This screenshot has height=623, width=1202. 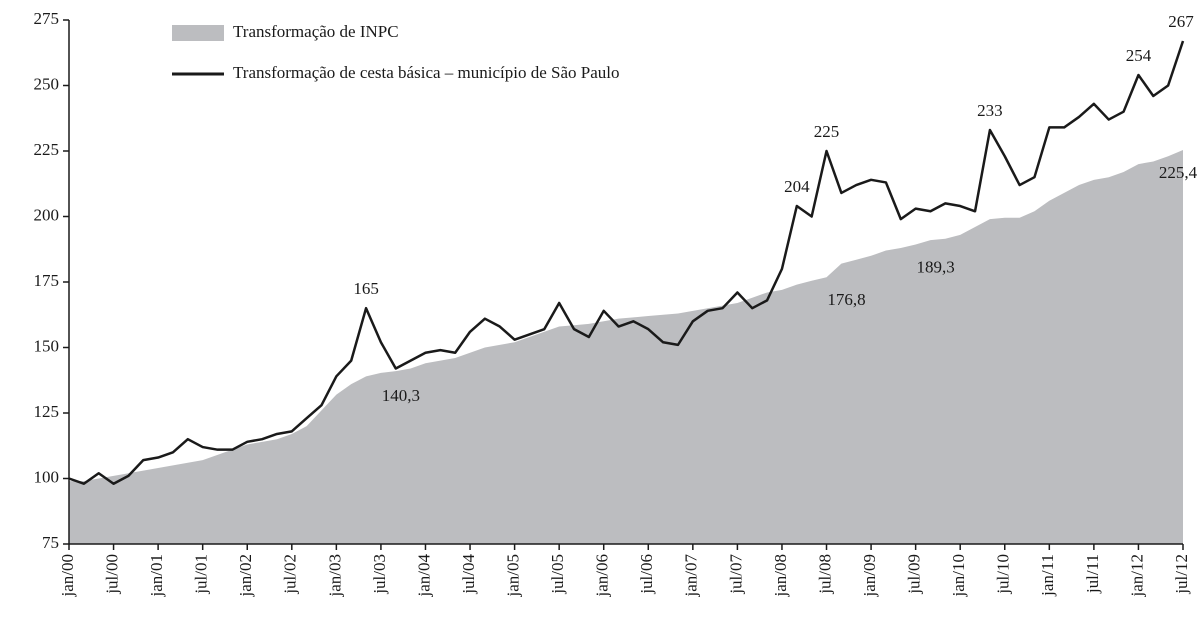 What do you see at coordinates (1181, 574) in the screenshot?
I see `x-tick-label: jul/12` at bounding box center [1181, 574].